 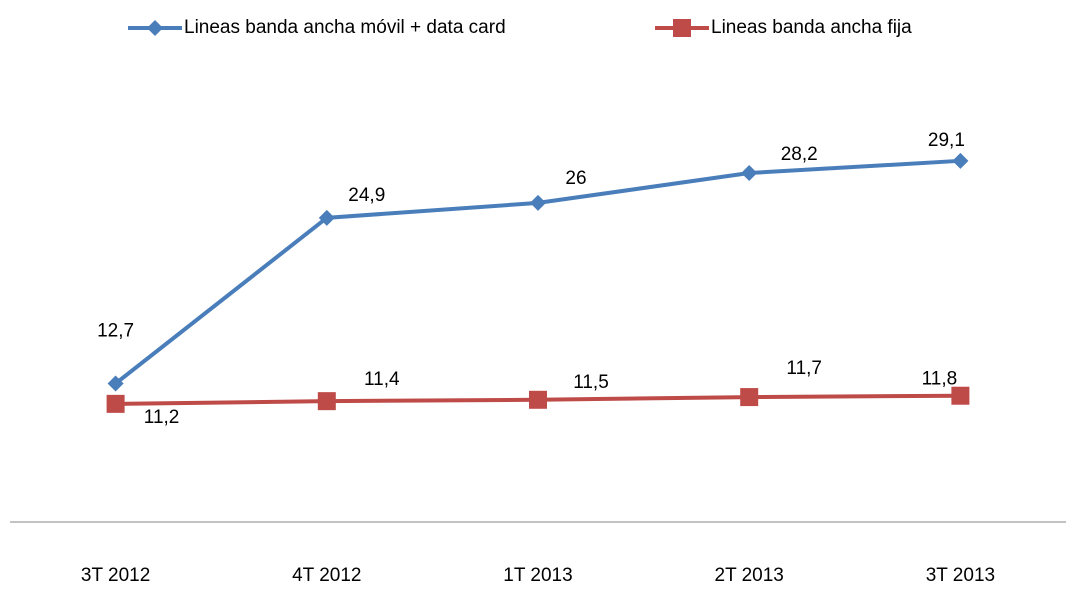 What do you see at coordinates (960, 575) in the screenshot?
I see `x-tick-label: 3T 2013` at bounding box center [960, 575].